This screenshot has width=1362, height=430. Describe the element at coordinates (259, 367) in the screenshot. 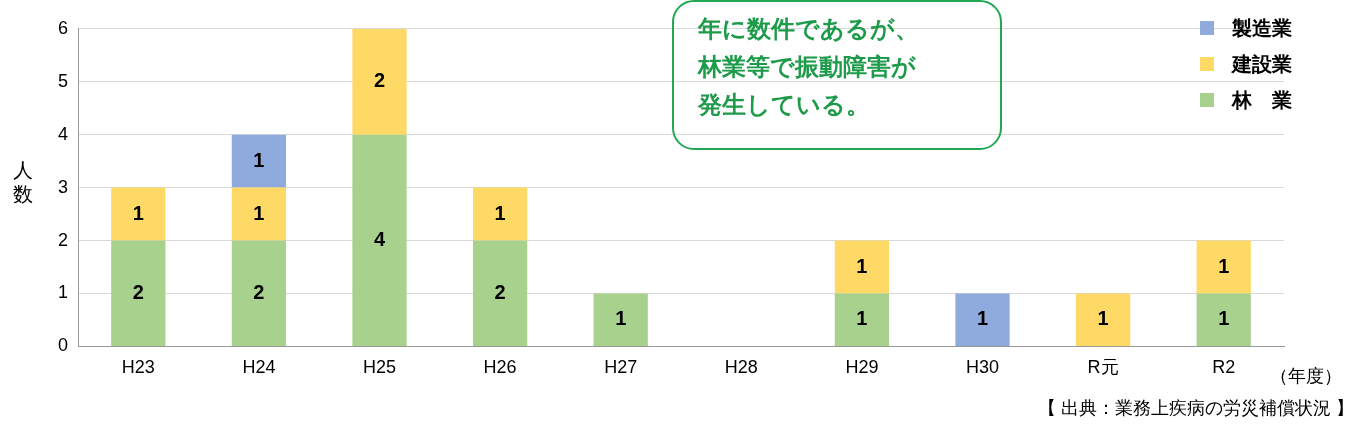

I see `x-tick-label: H24` at that location.